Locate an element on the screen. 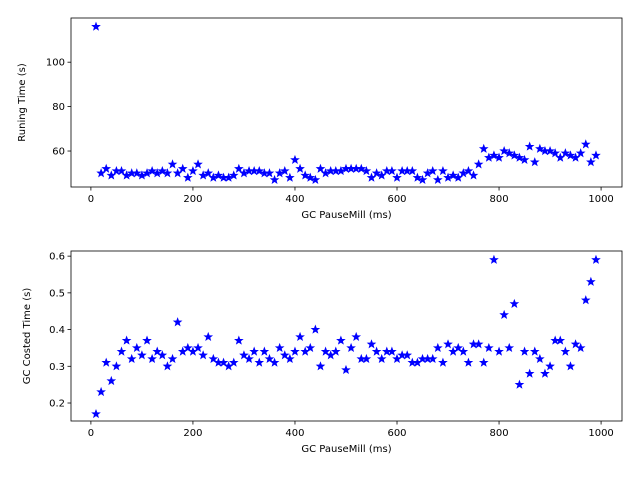 The width and height of the screenshot is (640, 480). y-tick-label: 80 is located at coordinates (58, 107).